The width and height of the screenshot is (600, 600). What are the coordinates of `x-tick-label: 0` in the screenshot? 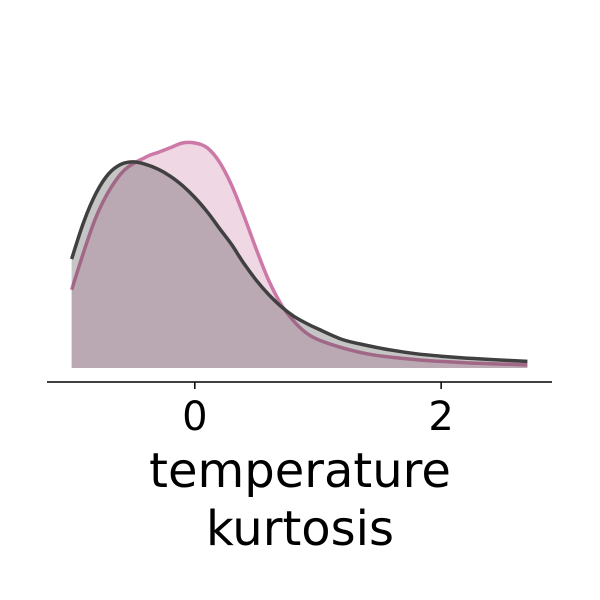 It's located at (194, 417).